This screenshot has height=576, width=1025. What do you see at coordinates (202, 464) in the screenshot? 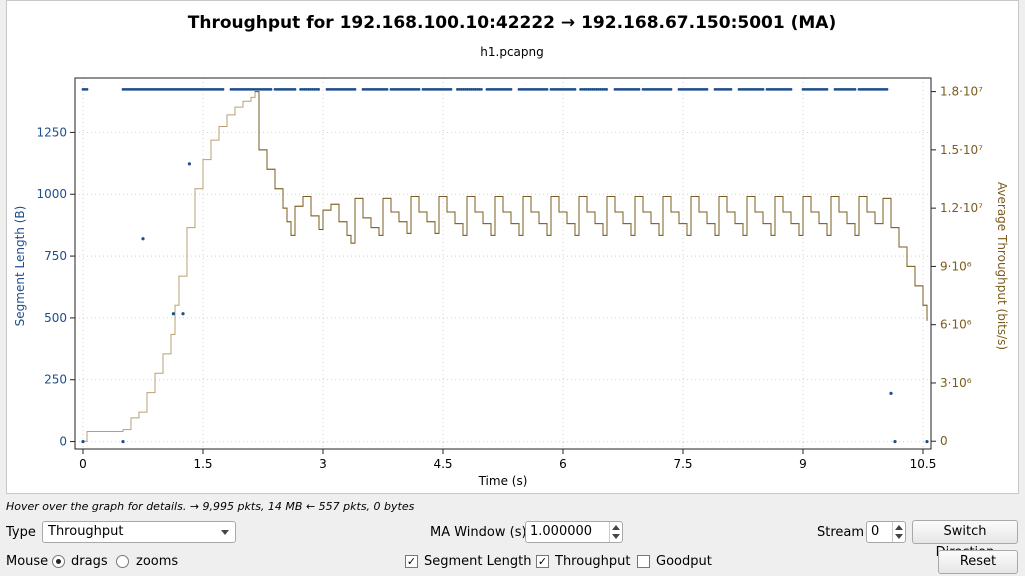
I see `x-tick-label: 1.5` at bounding box center [202, 464].